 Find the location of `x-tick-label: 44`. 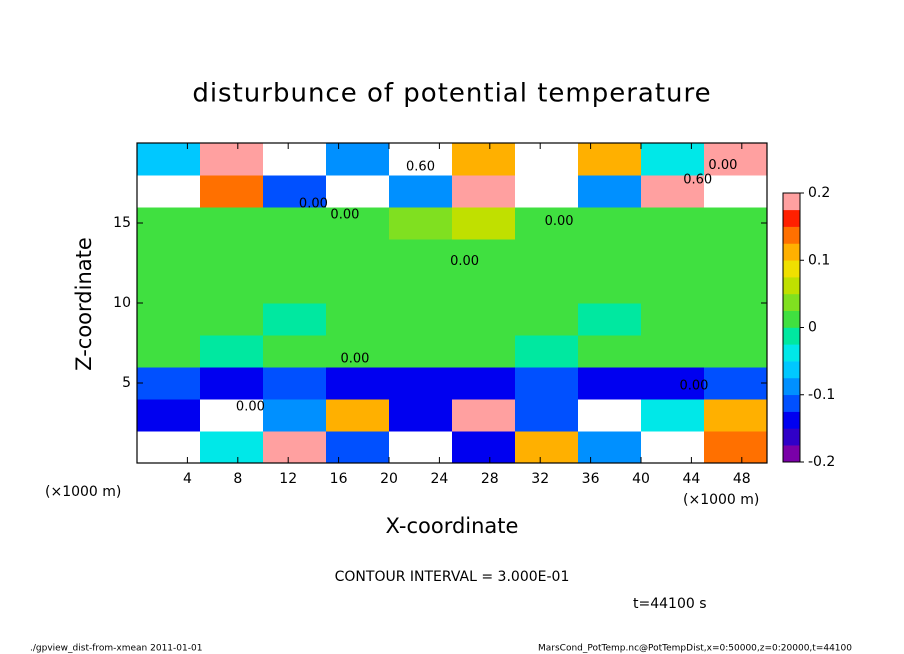

x-tick-label: 44 is located at coordinates (691, 479).